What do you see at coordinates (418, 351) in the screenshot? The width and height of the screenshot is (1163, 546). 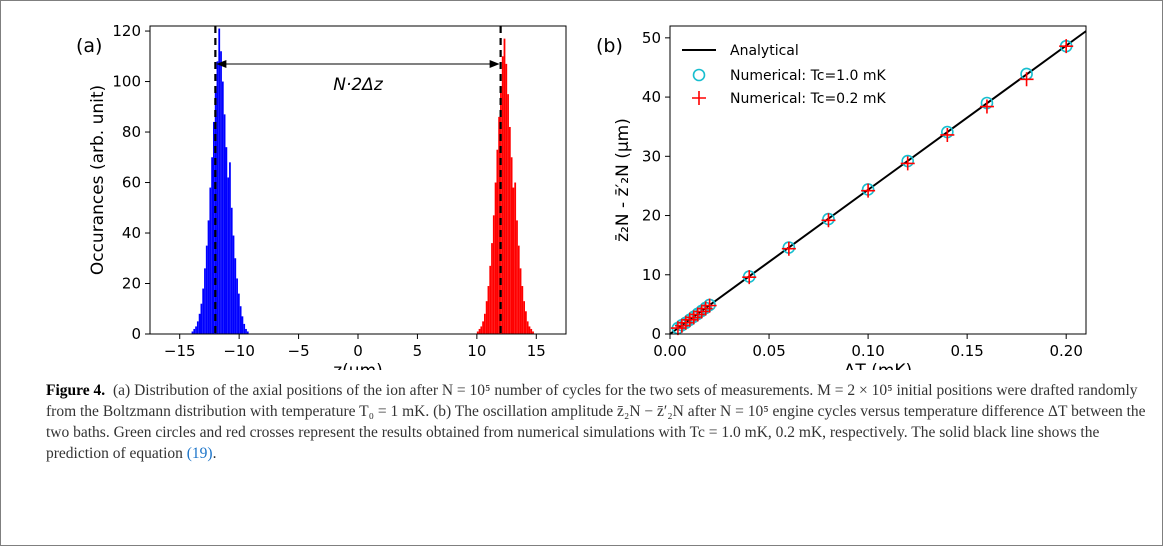 I see `panel-a-x-tick-label: 5` at bounding box center [418, 351].